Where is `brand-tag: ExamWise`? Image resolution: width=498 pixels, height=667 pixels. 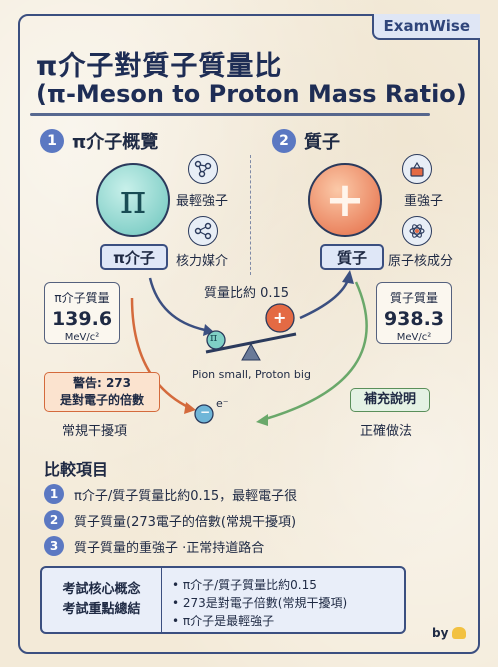
brand-tag: ExamWise is located at coordinates (425, 27).